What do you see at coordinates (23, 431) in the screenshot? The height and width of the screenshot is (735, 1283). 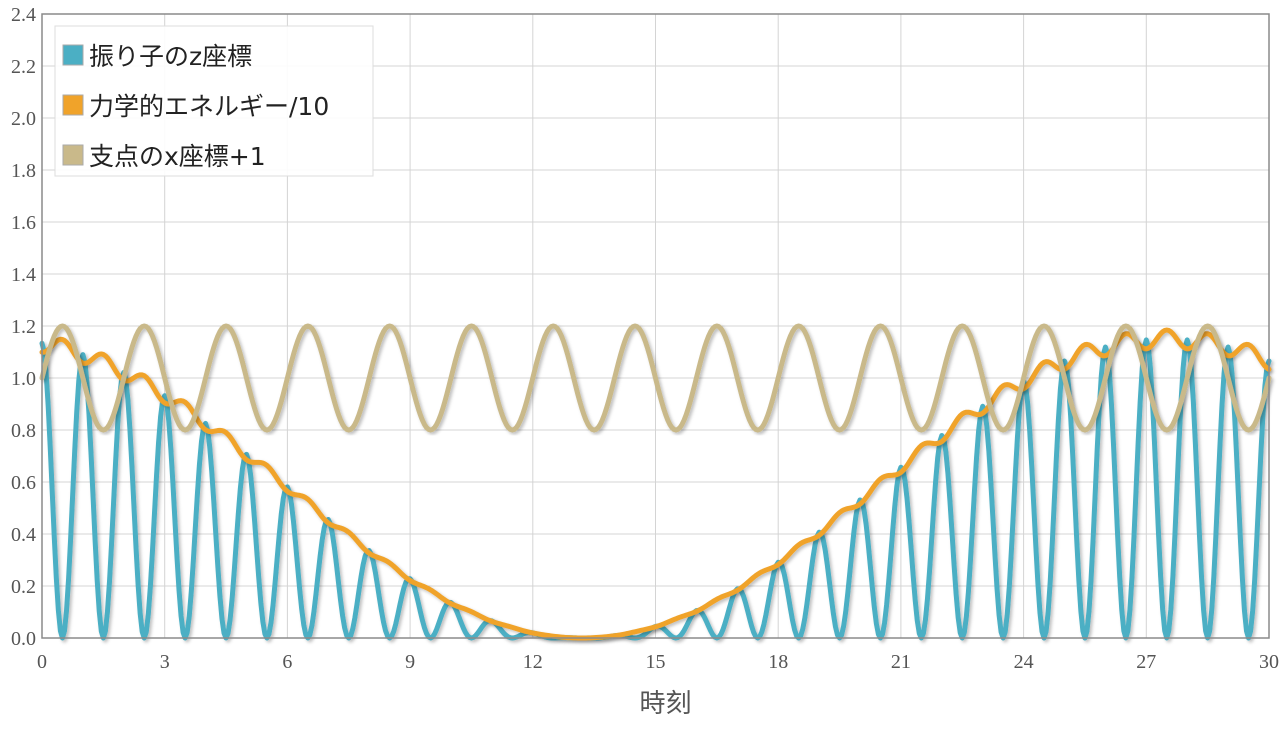 I see `y-tick-label: 0.8` at bounding box center [23, 431].